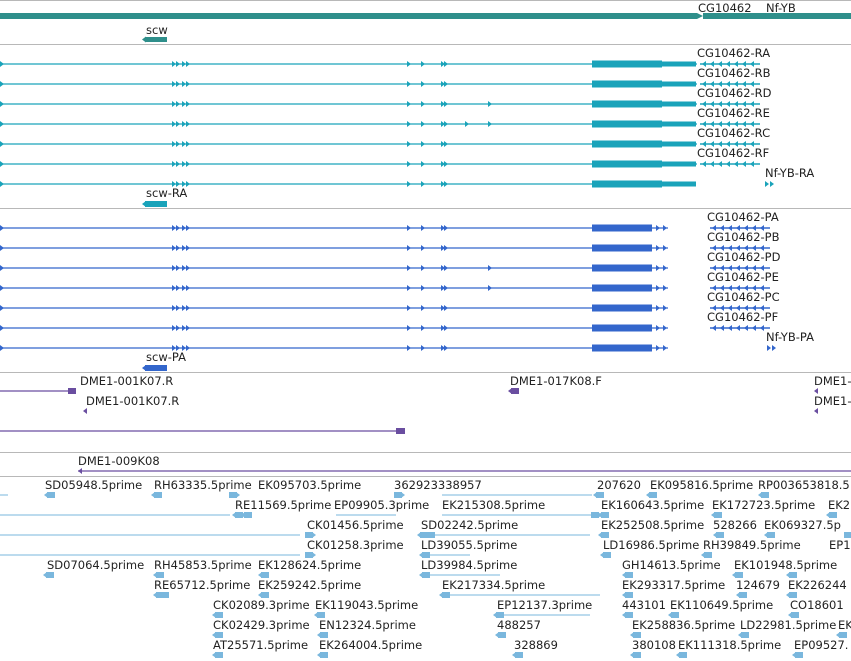 The width and height of the screenshot is (851, 661). I want to click on est-label: EK258836.5prime, so click(684, 625).